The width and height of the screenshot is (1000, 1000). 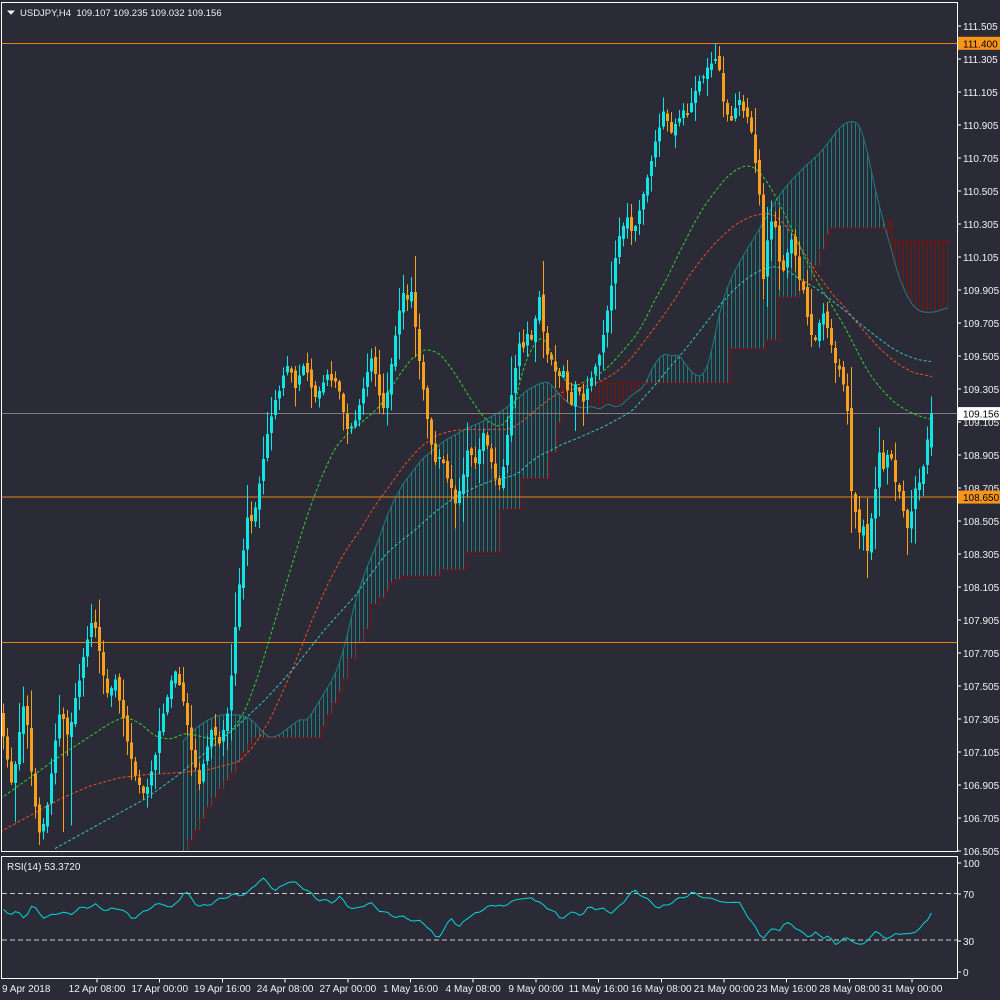 What do you see at coordinates (981, 654) in the screenshot?
I see `svg-text: 107.705` at bounding box center [981, 654].